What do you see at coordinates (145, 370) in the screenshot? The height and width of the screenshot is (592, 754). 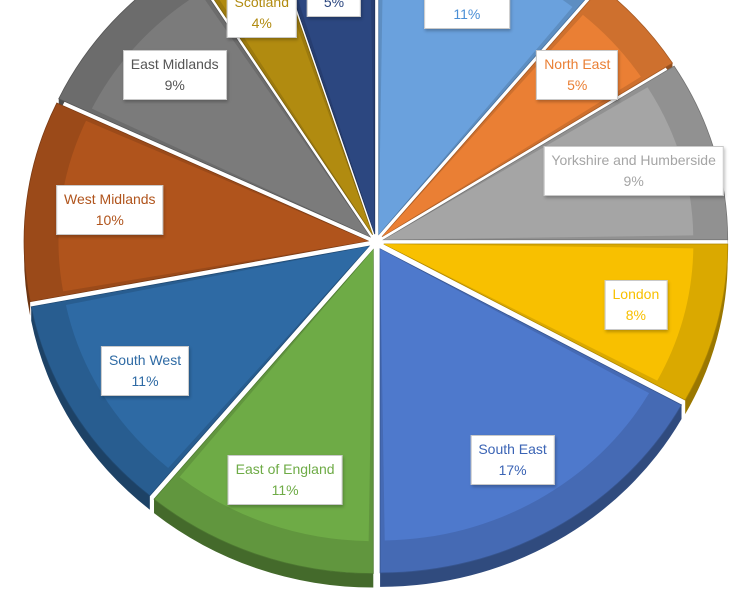 I see `data-label-south-west: South West 11%` at bounding box center [145, 370].